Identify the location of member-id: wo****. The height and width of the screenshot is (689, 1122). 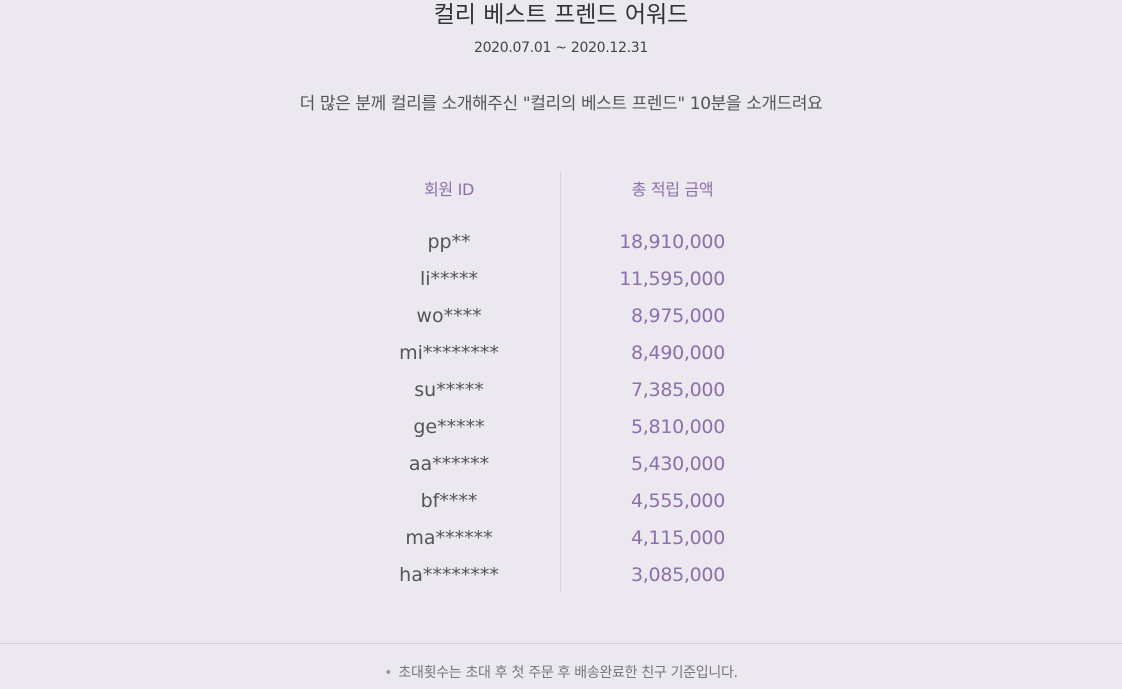
(449, 316).